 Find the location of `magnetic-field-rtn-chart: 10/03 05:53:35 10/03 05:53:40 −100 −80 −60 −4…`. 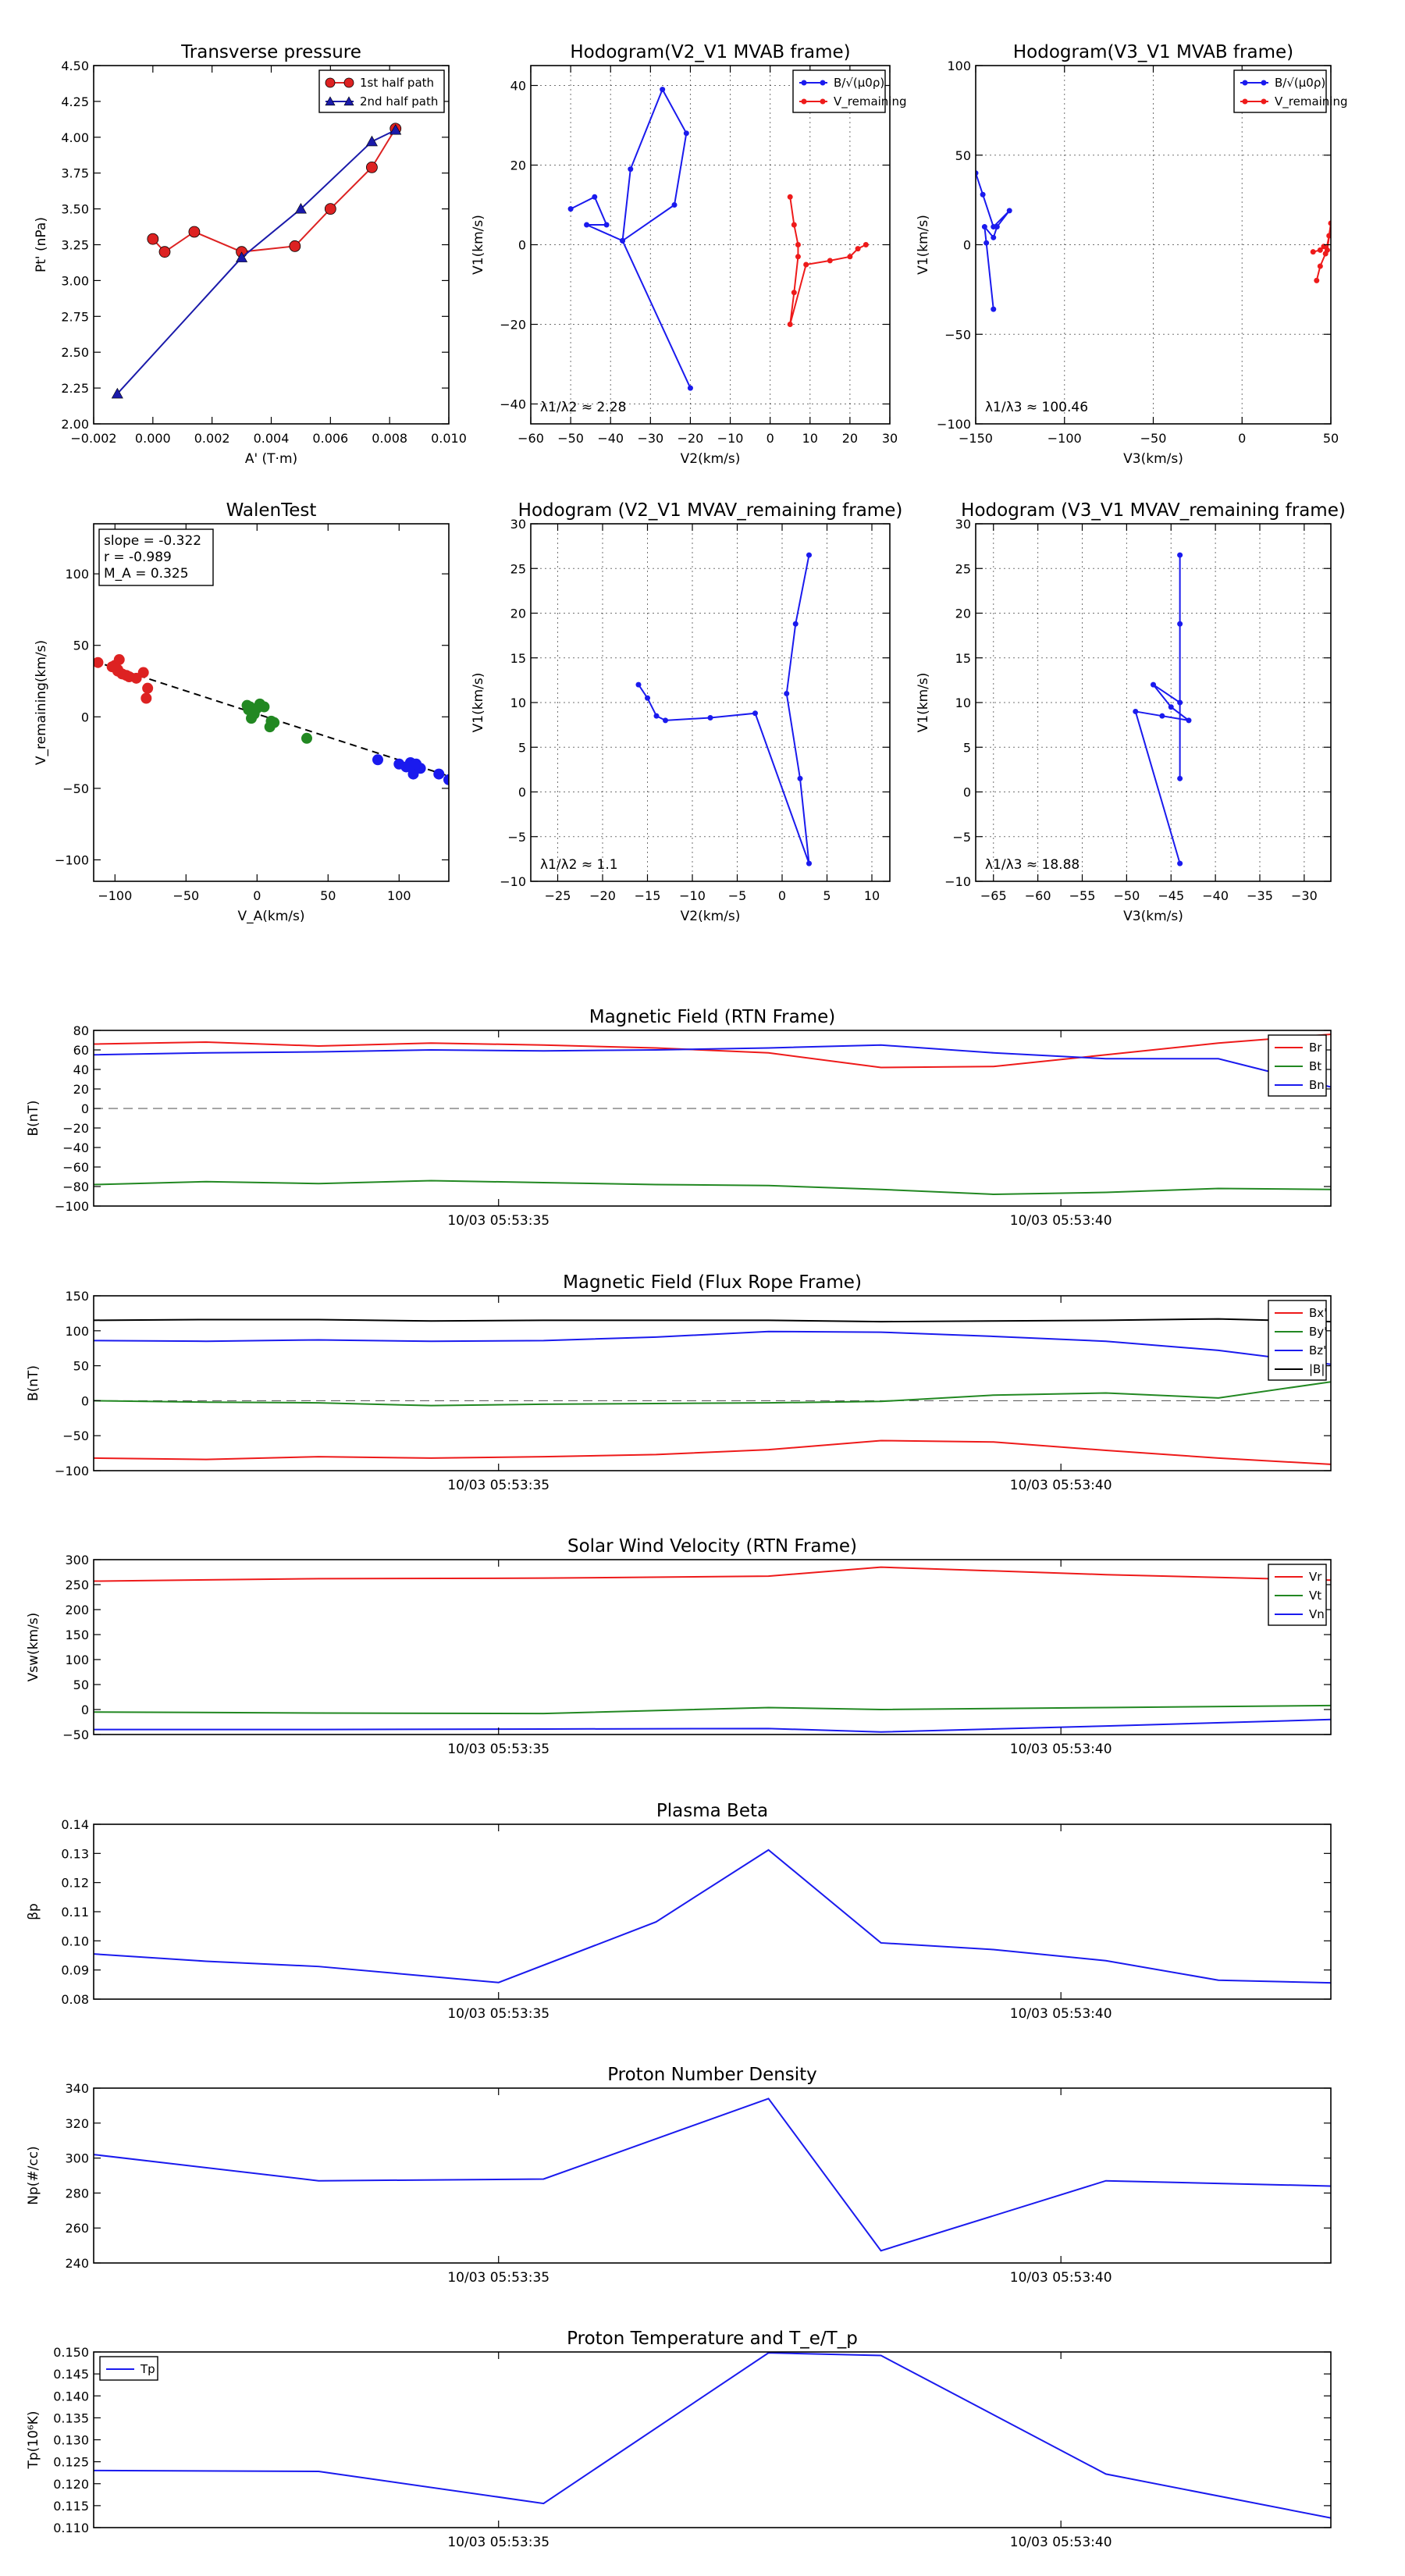

magnetic-field-rtn-chart: 10/03 05:53:35 10/03 05:53:40 −100 −80 −60 −4… is located at coordinates (679, 1118).